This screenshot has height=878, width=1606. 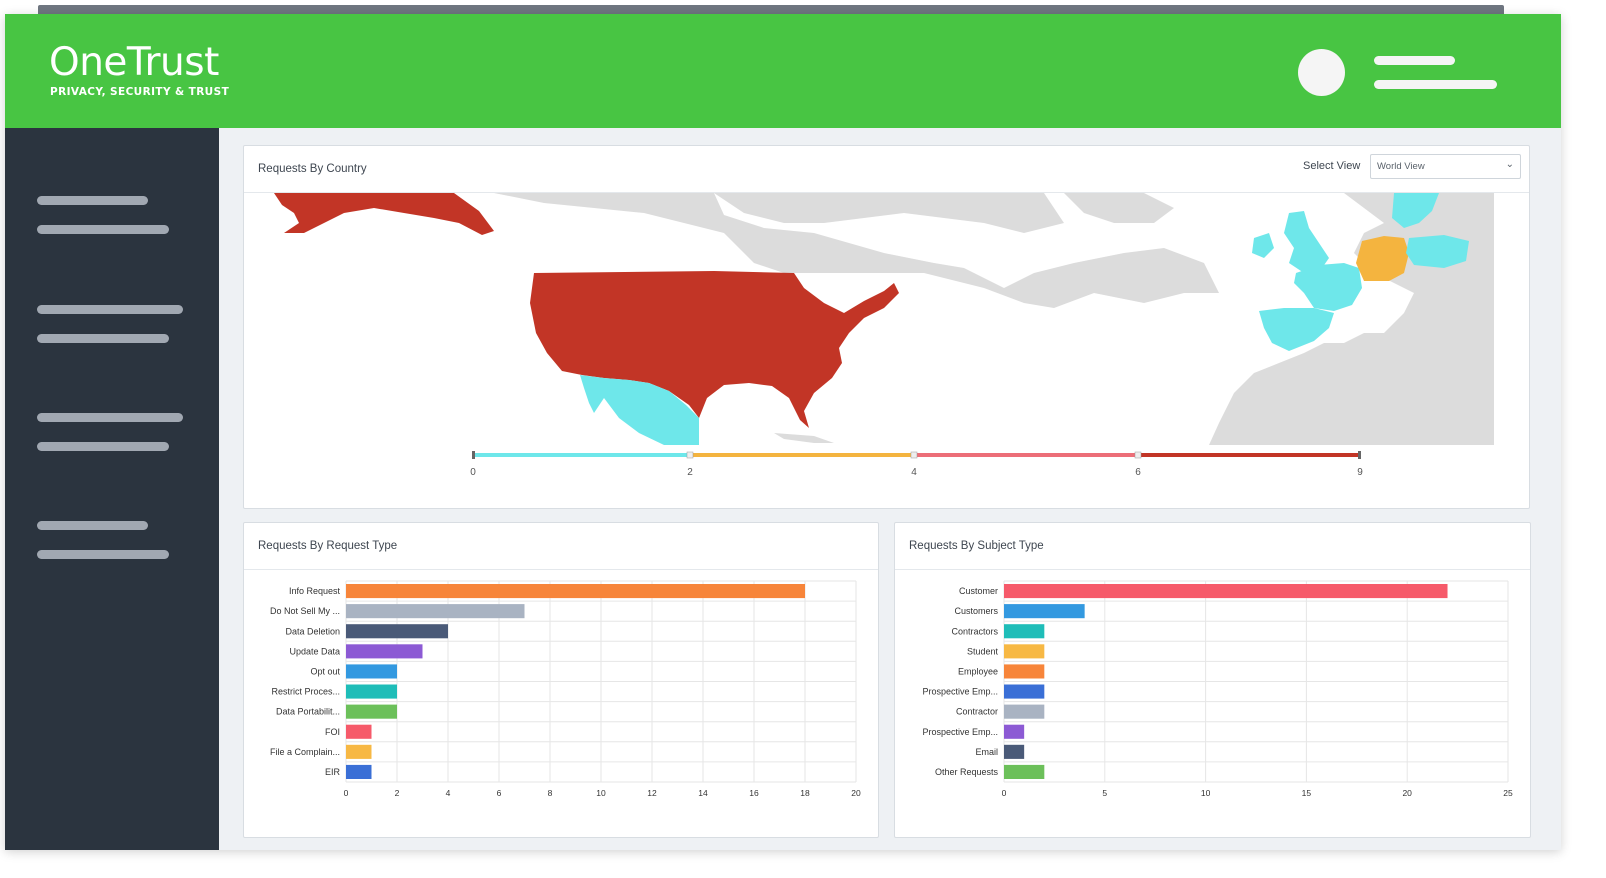 I want to click on panel-title: Requests By Request Type, so click(x=328, y=546).